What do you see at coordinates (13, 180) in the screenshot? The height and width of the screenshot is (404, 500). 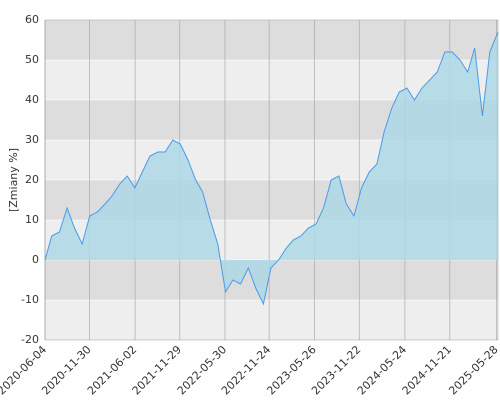 I see `y-axis-label: [Zmiany %]` at bounding box center [13, 180].